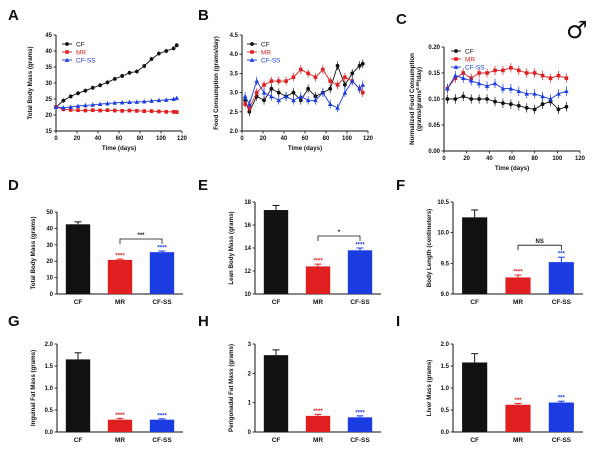 The width and height of the screenshot is (600, 456). Describe the element at coordinates (78, 302) in the screenshot. I see `x-category-label: CF` at that location.